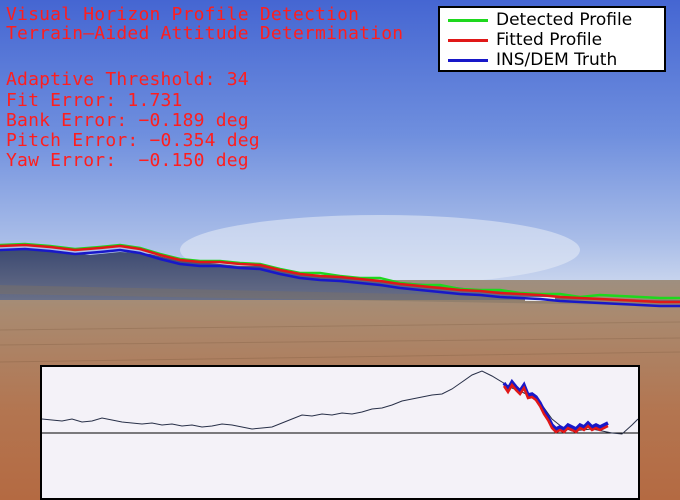 Image resolution: width=680 pixels, height=500 pixels. I want to click on fitted-profile-line, so click(340, 273).